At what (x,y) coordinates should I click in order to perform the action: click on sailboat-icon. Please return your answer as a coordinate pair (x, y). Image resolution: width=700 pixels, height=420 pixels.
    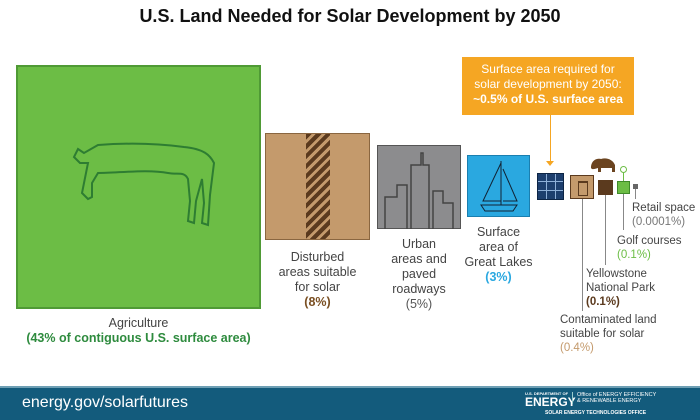
    Looking at the image, I should click on (499, 186).